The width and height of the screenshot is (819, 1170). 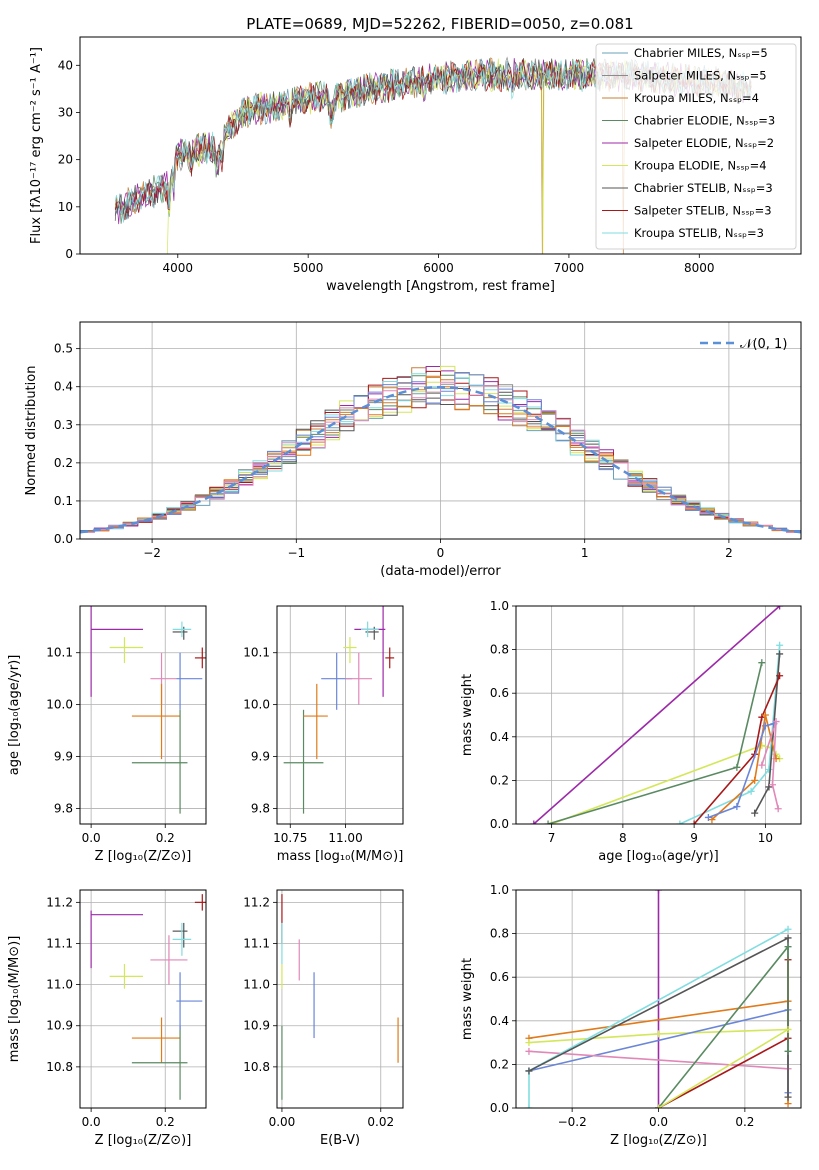 I want to click on x-tick-label: 0.00, so click(x=282, y=1122).